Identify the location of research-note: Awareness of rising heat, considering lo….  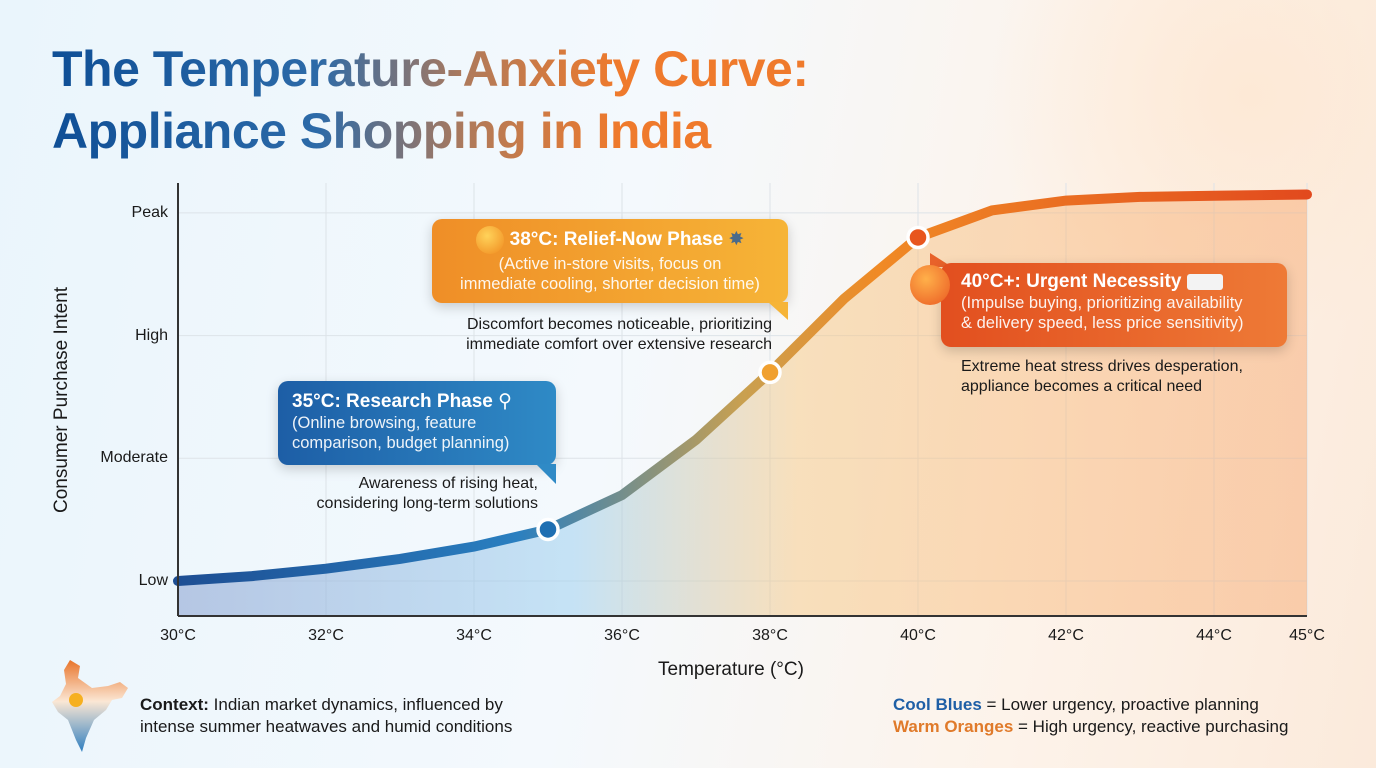
(427, 494).